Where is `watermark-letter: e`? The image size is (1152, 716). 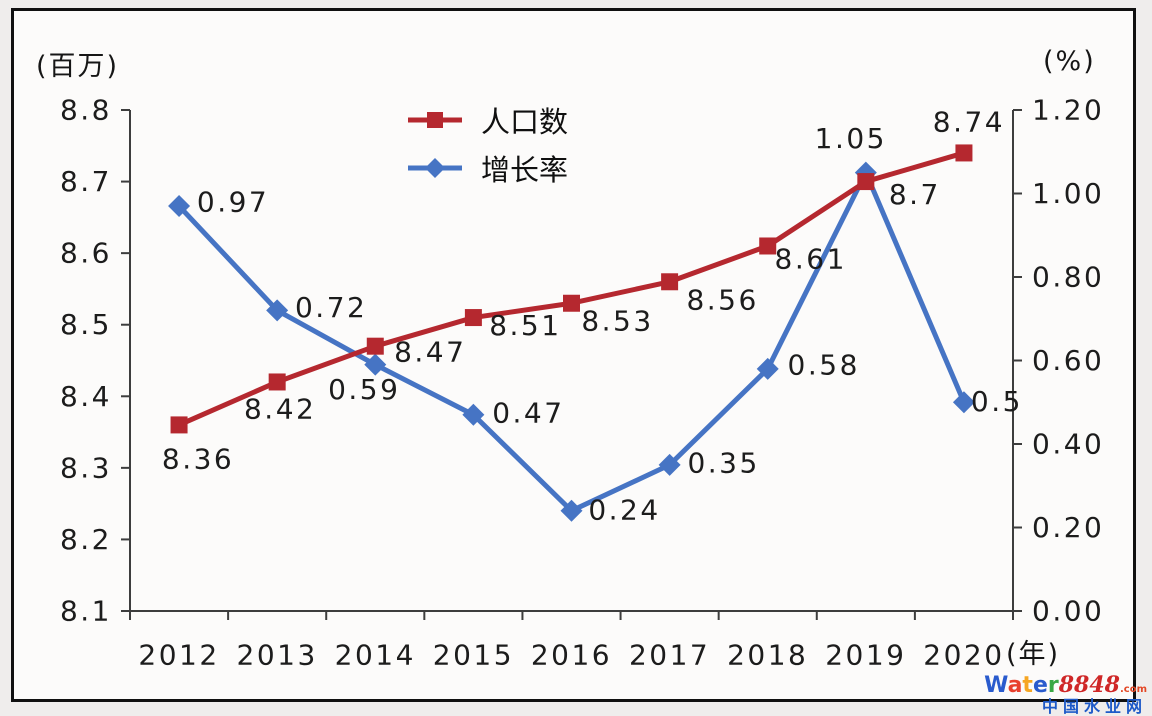 watermark-letter: e is located at coordinates (1040, 686).